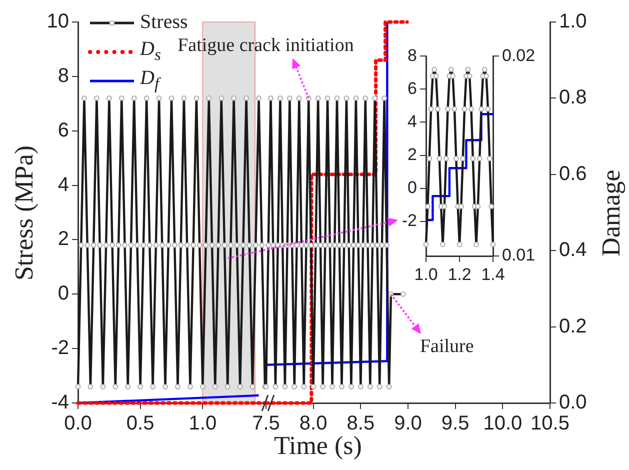 The width and height of the screenshot is (629, 470). I want to click on y2-tick-label: 0.2, so click(573, 326).